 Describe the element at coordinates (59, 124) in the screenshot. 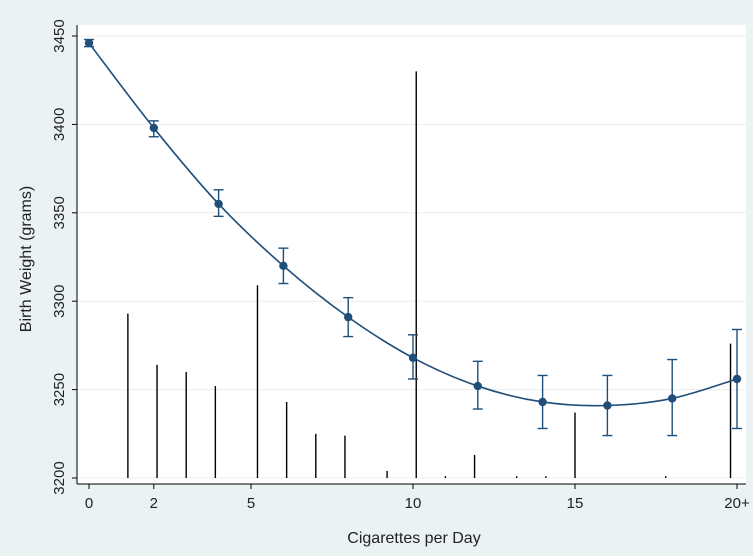

I see `y-tick-label: 3400` at that location.